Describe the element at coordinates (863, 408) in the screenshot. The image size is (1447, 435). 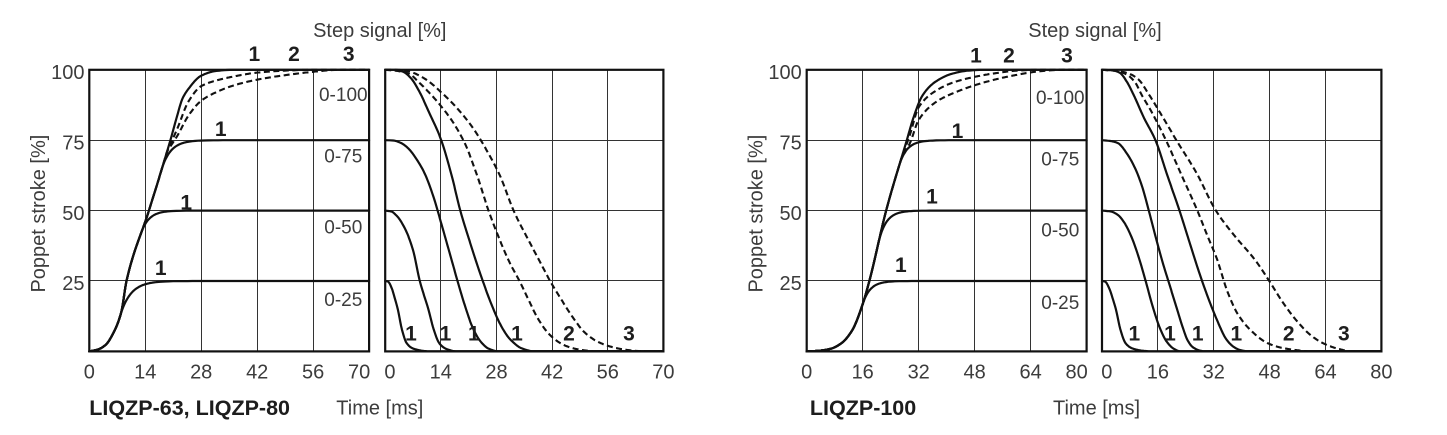
I see `svg-text: LIQZP-100` at that location.